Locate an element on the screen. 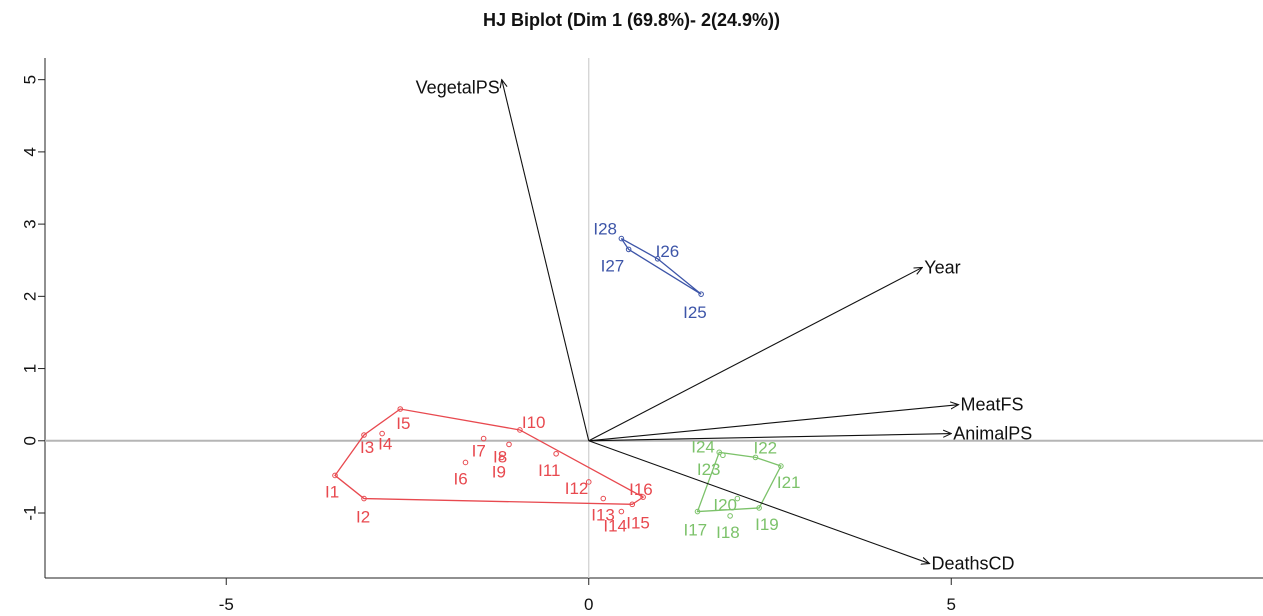 The width and height of the screenshot is (1263, 616). y-tick-label: 4 is located at coordinates (29, 151).